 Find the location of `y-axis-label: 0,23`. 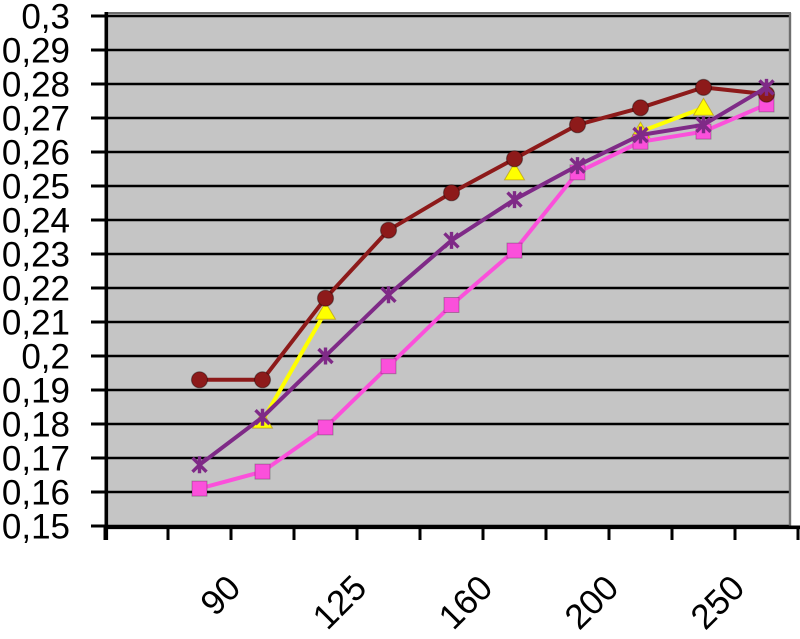

y-axis-label: 0,23 is located at coordinates (36, 255).